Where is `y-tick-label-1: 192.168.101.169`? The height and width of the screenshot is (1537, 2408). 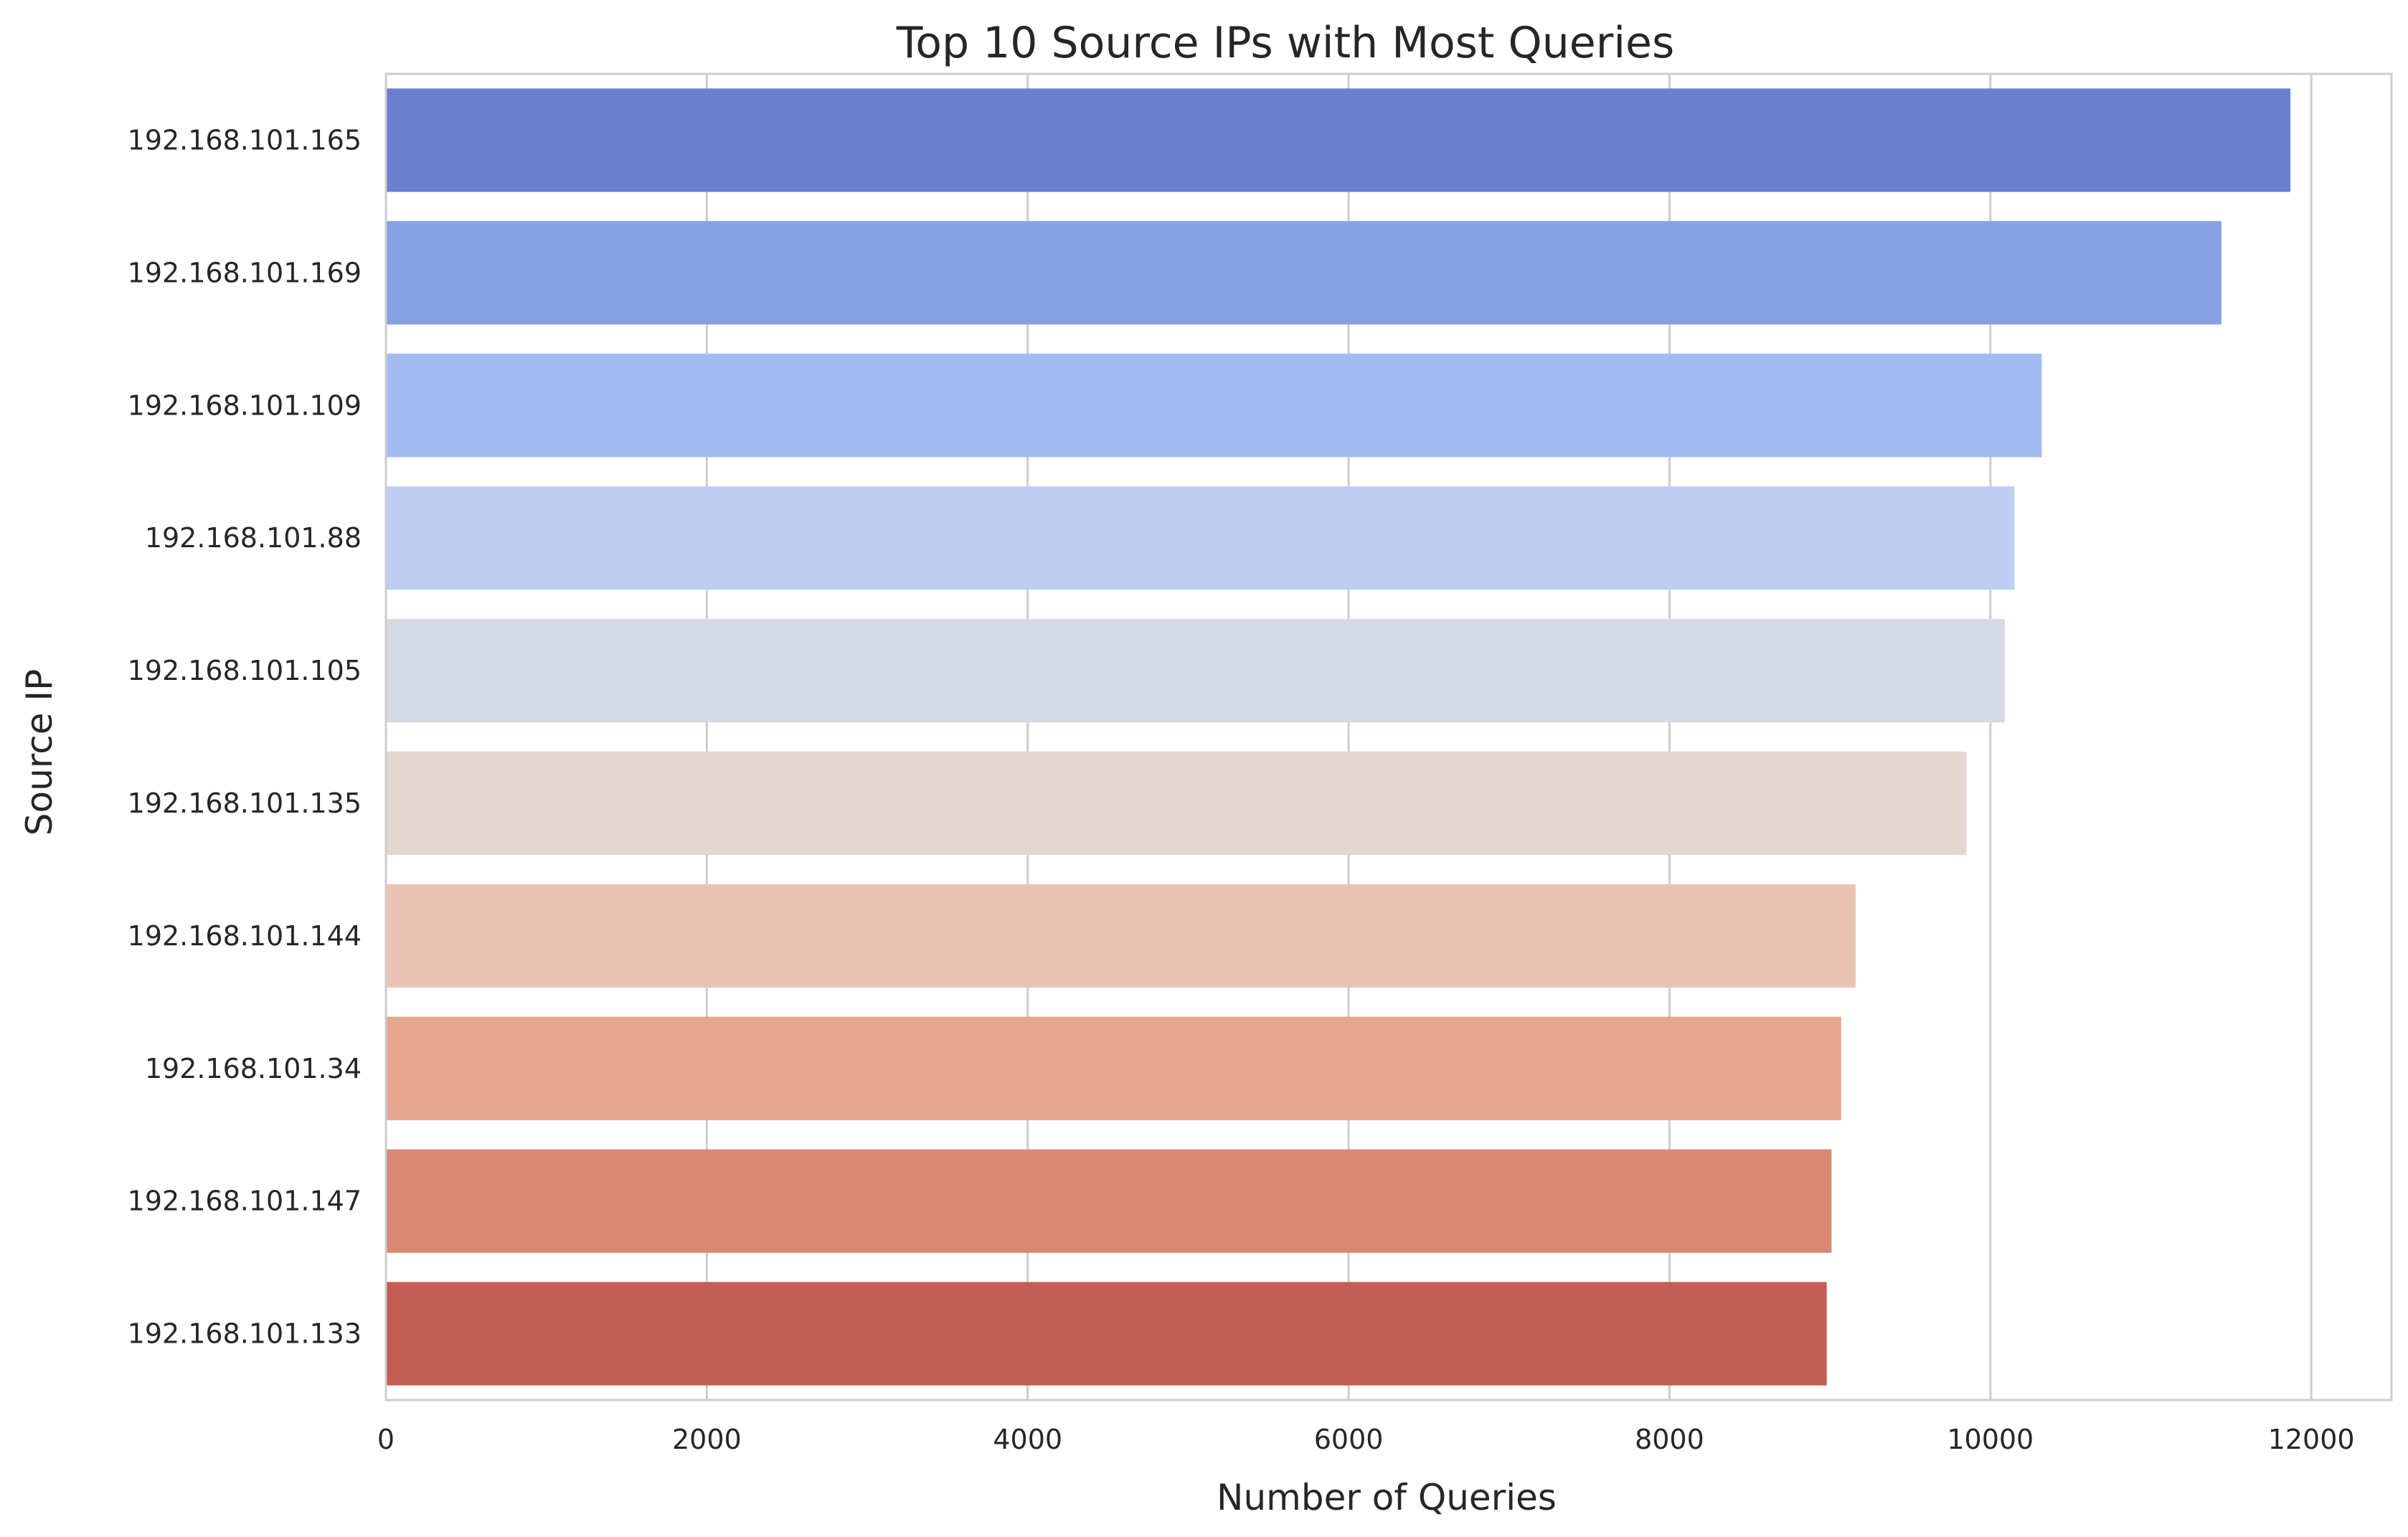 y-tick-label-1: 192.168.101.169 is located at coordinates (245, 272).